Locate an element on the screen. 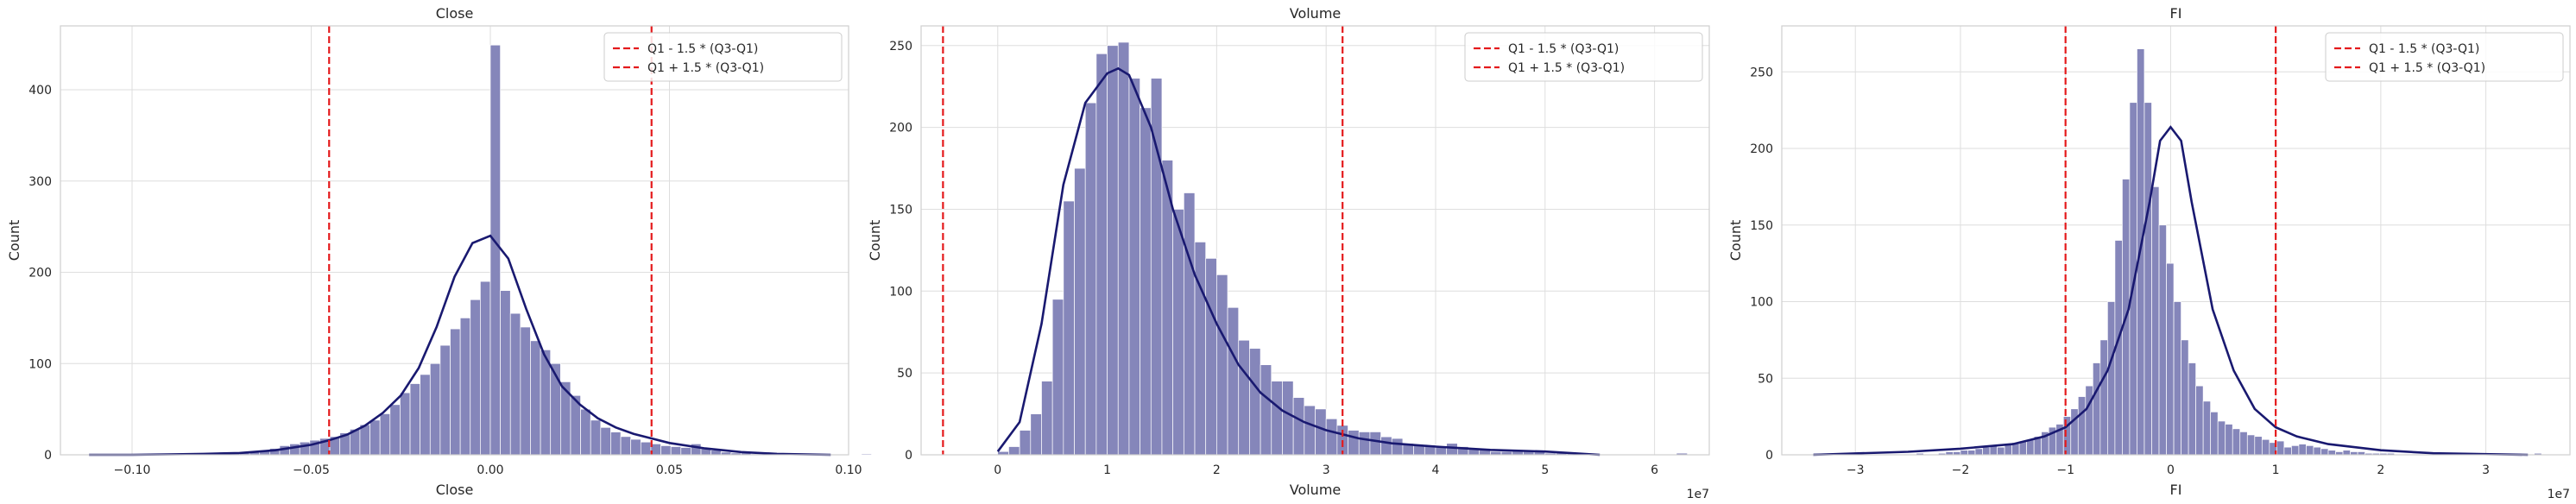 This screenshot has width=2576, height=504. x-tick-labels: −3 −2 −1 0 1 2 3 is located at coordinates (2168, 470).